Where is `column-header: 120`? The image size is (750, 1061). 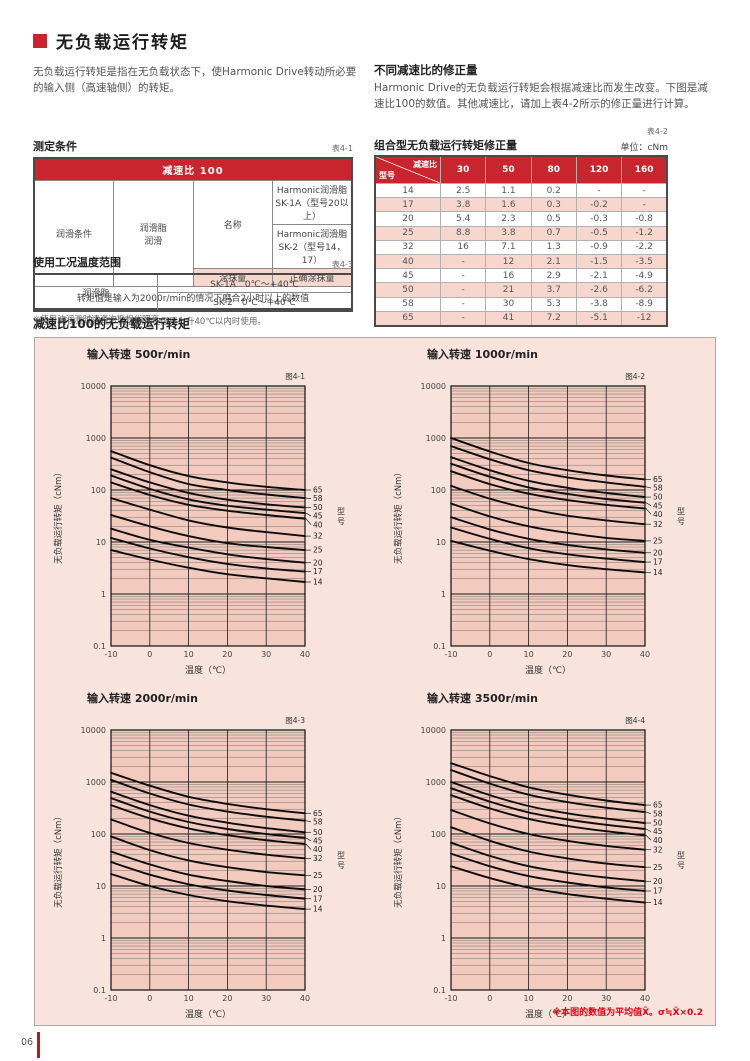
column-header: 120 is located at coordinates (599, 169).